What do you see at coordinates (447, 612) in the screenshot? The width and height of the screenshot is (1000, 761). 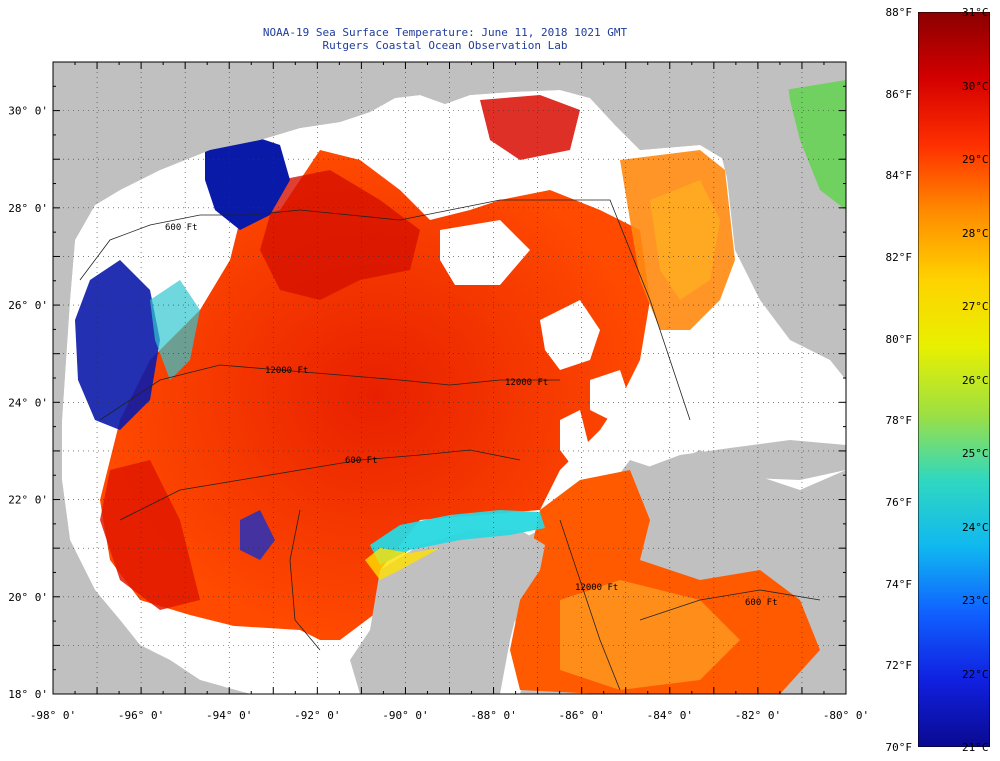 I see `yucatan-land` at bounding box center [447, 612].